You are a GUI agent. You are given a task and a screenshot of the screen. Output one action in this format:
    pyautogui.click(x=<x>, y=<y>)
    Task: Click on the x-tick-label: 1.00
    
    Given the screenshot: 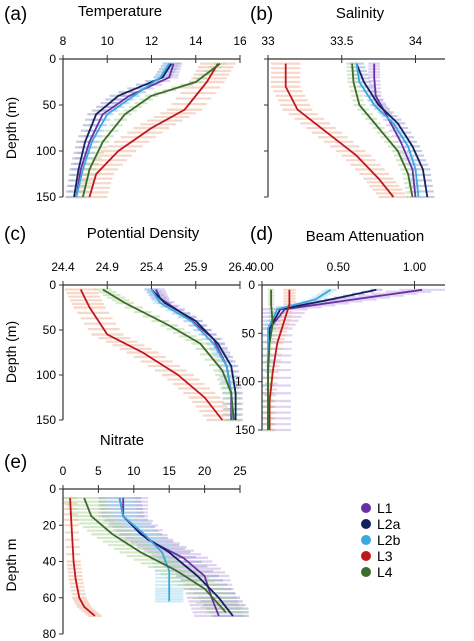 What is the action you would take?
    pyautogui.click(x=415, y=267)
    